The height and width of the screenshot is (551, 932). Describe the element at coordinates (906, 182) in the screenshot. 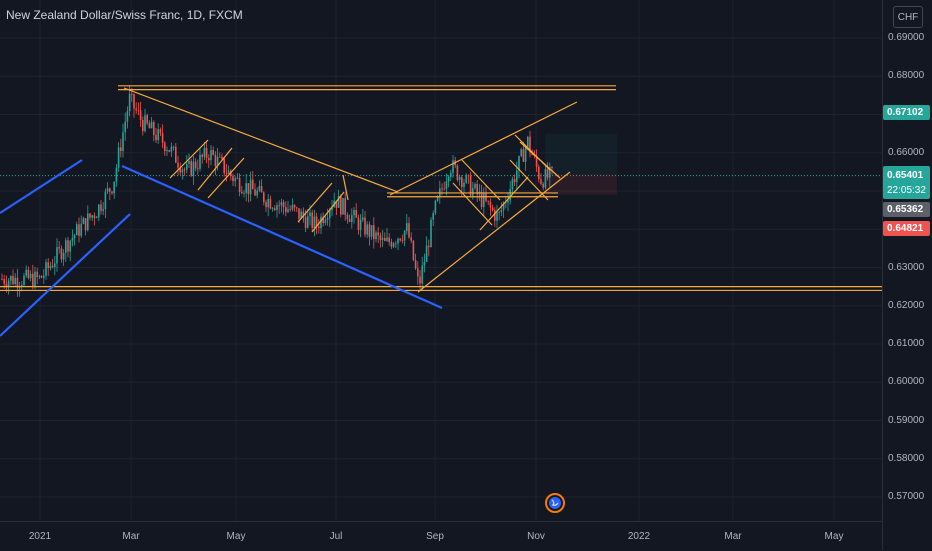

I see `last-price-tag: 0.65401 22:05:32` at that location.